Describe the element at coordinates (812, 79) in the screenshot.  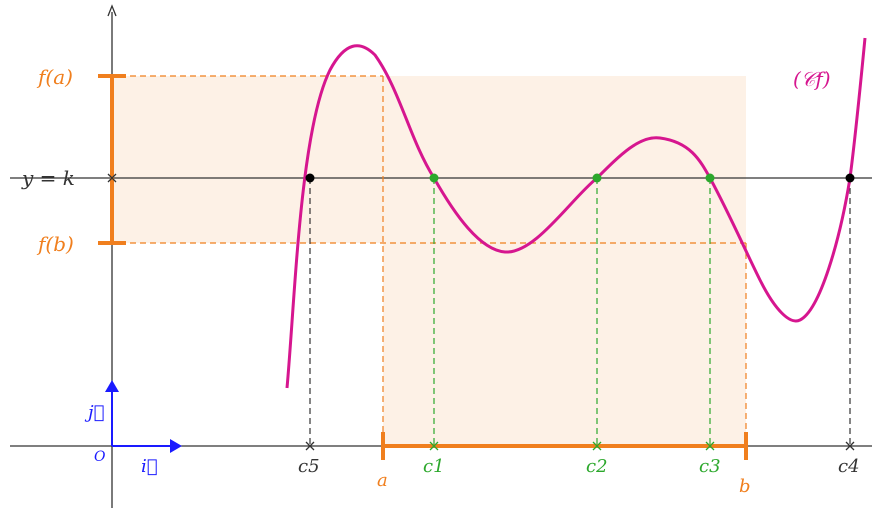
I see `label-cf: (𝒞f)` at that location.